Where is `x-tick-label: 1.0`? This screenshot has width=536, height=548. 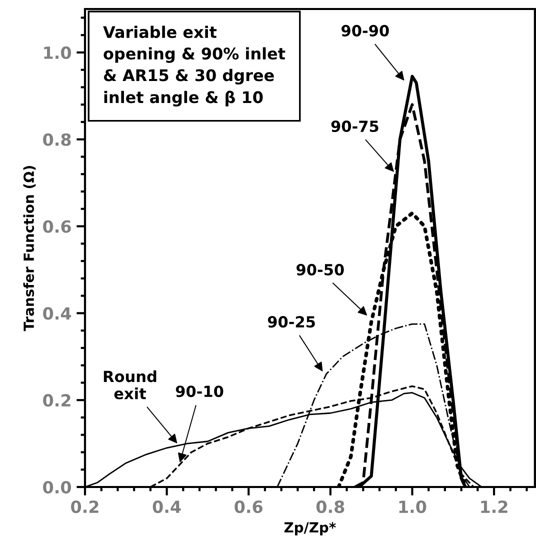 x-tick-label: 1.0 is located at coordinates (412, 507).